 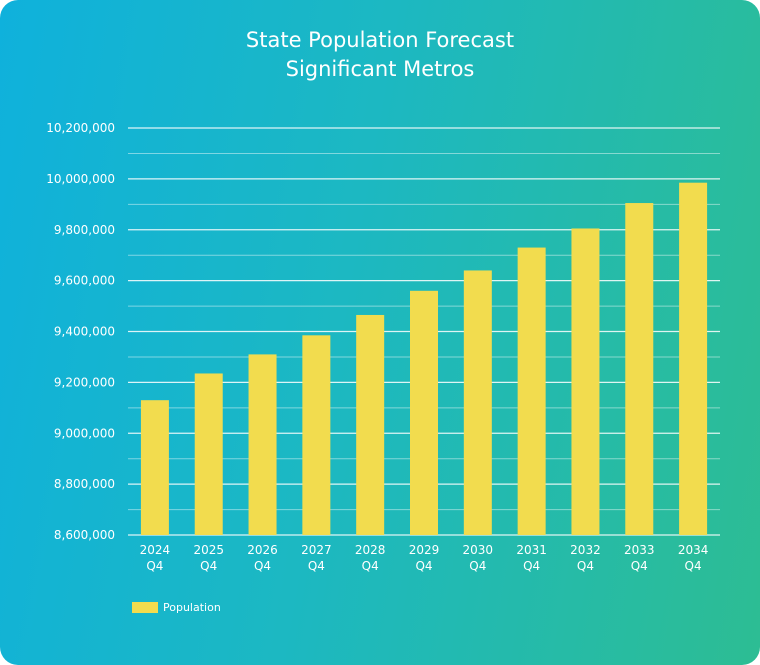 What do you see at coordinates (424, 550) in the screenshot?
I see `x-tick-label-year: 2029` at bounding box center [424, 550].